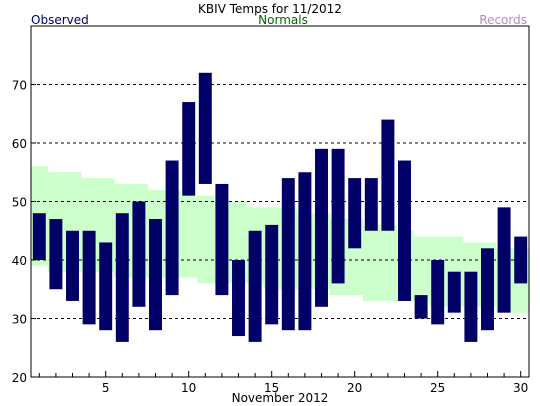 The width and height of the screenshot is (540, 406). Describe the element at coordinates (106, 388) in the screenshot. I see `x-tick-label-5: 5` at that location.